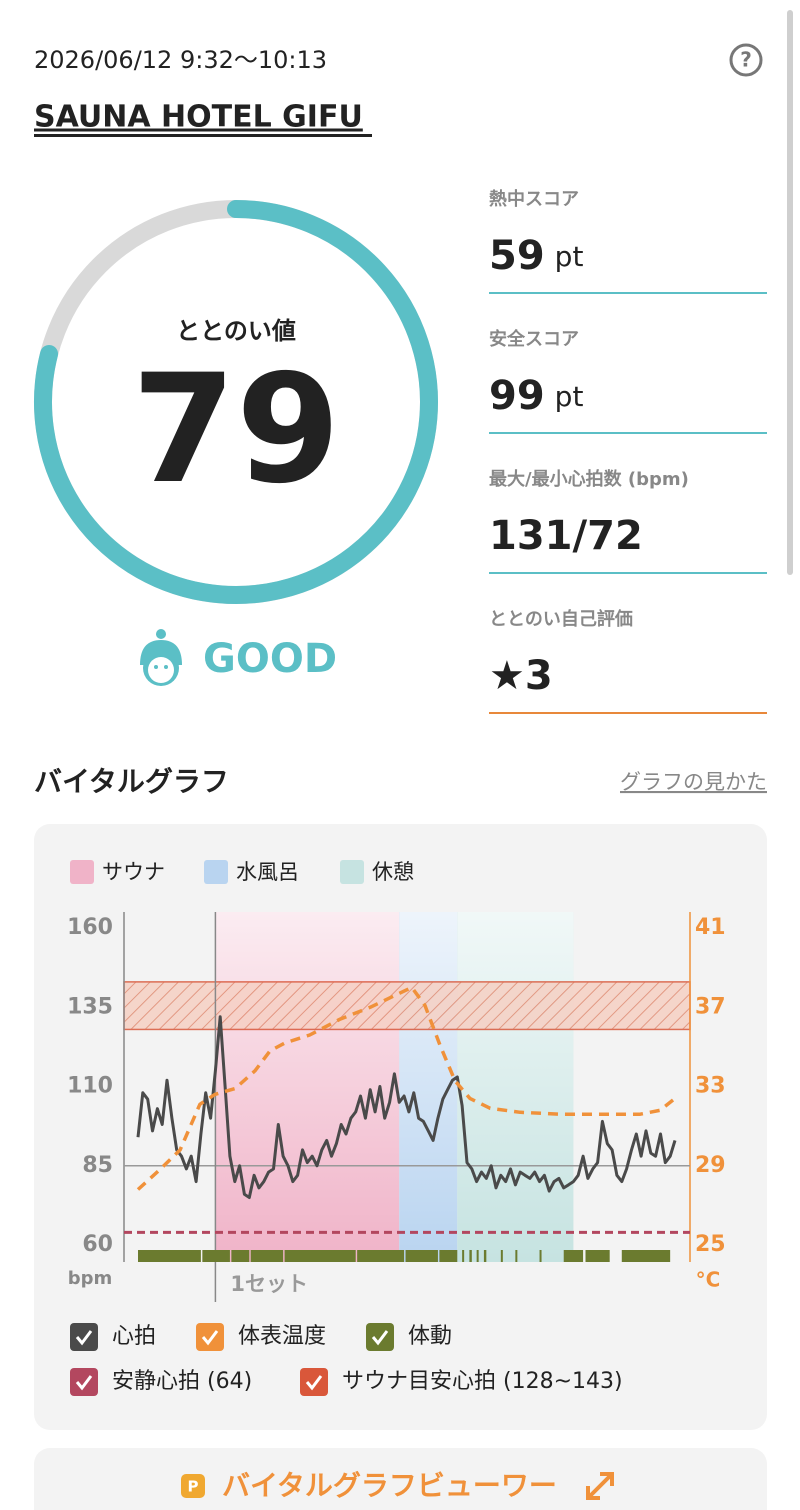 The image size is (800, 1510). I want to click on target-toggle, so click(314, 1382).